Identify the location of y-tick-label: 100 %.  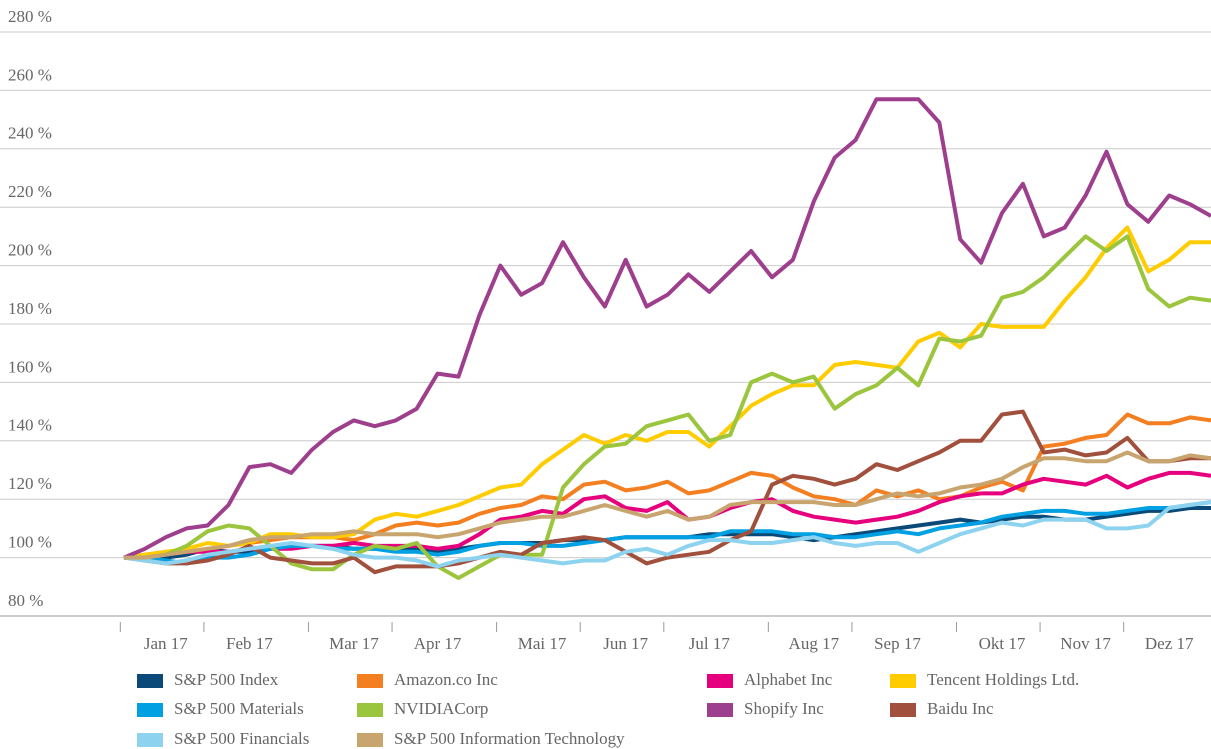
(30, 542).